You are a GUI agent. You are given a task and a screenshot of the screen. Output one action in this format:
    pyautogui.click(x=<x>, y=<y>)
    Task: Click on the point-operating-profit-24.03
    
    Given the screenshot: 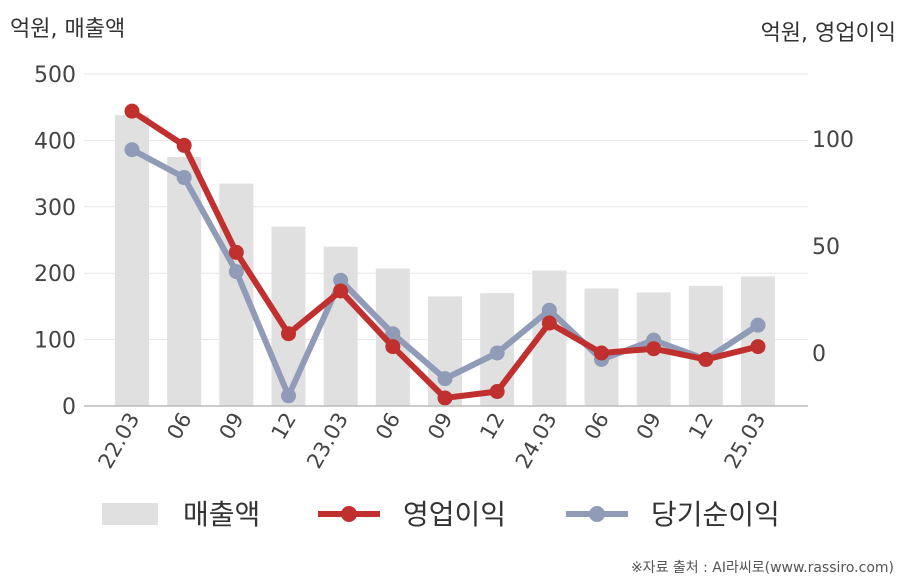 What is the action you would take?
    pyautogui.click(x=549, y=323)
    